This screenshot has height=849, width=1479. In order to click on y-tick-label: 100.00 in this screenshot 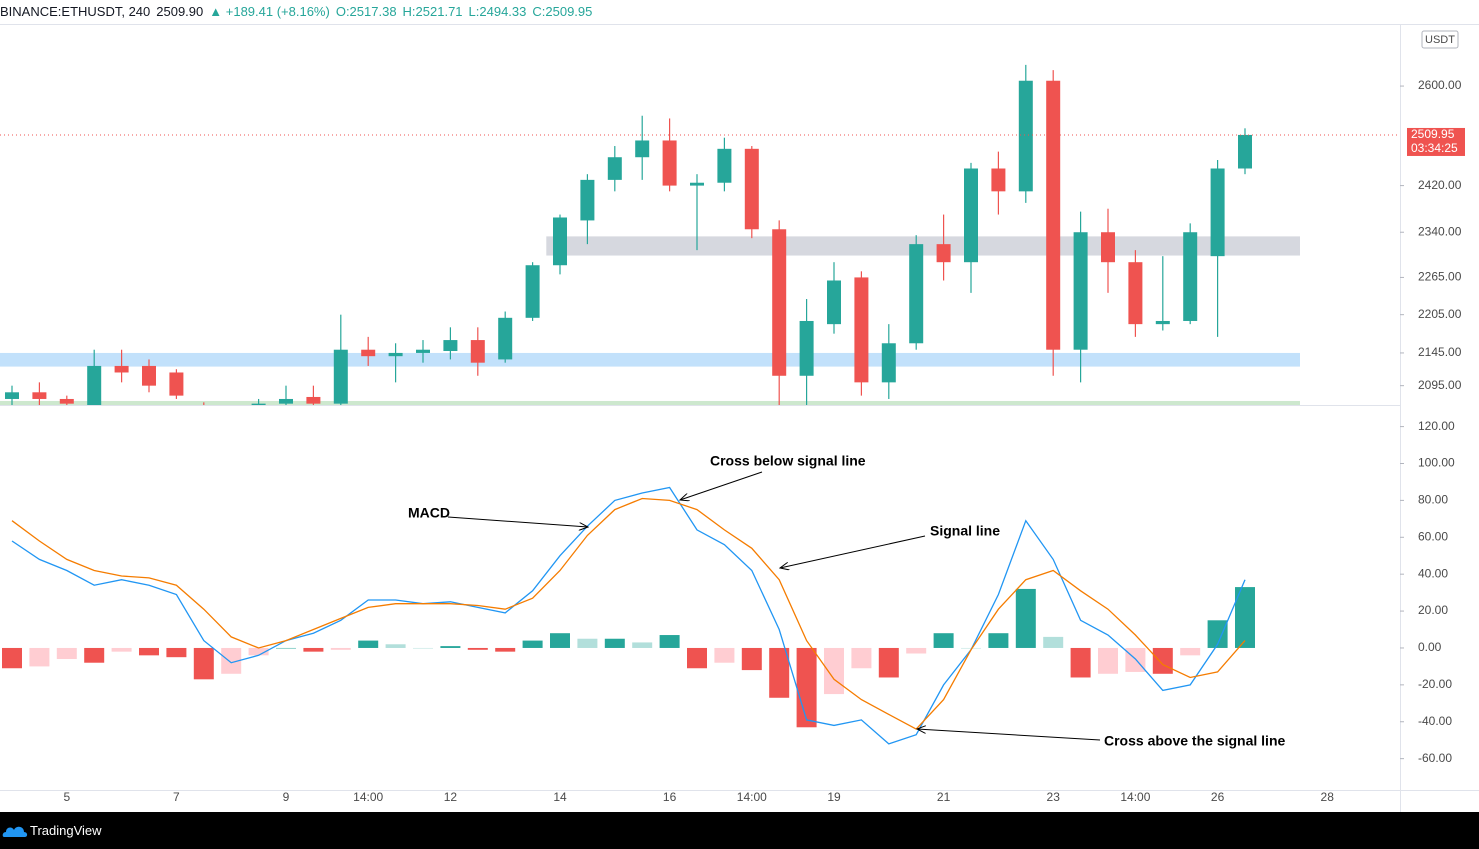, I will do `click(1436, 463)`.